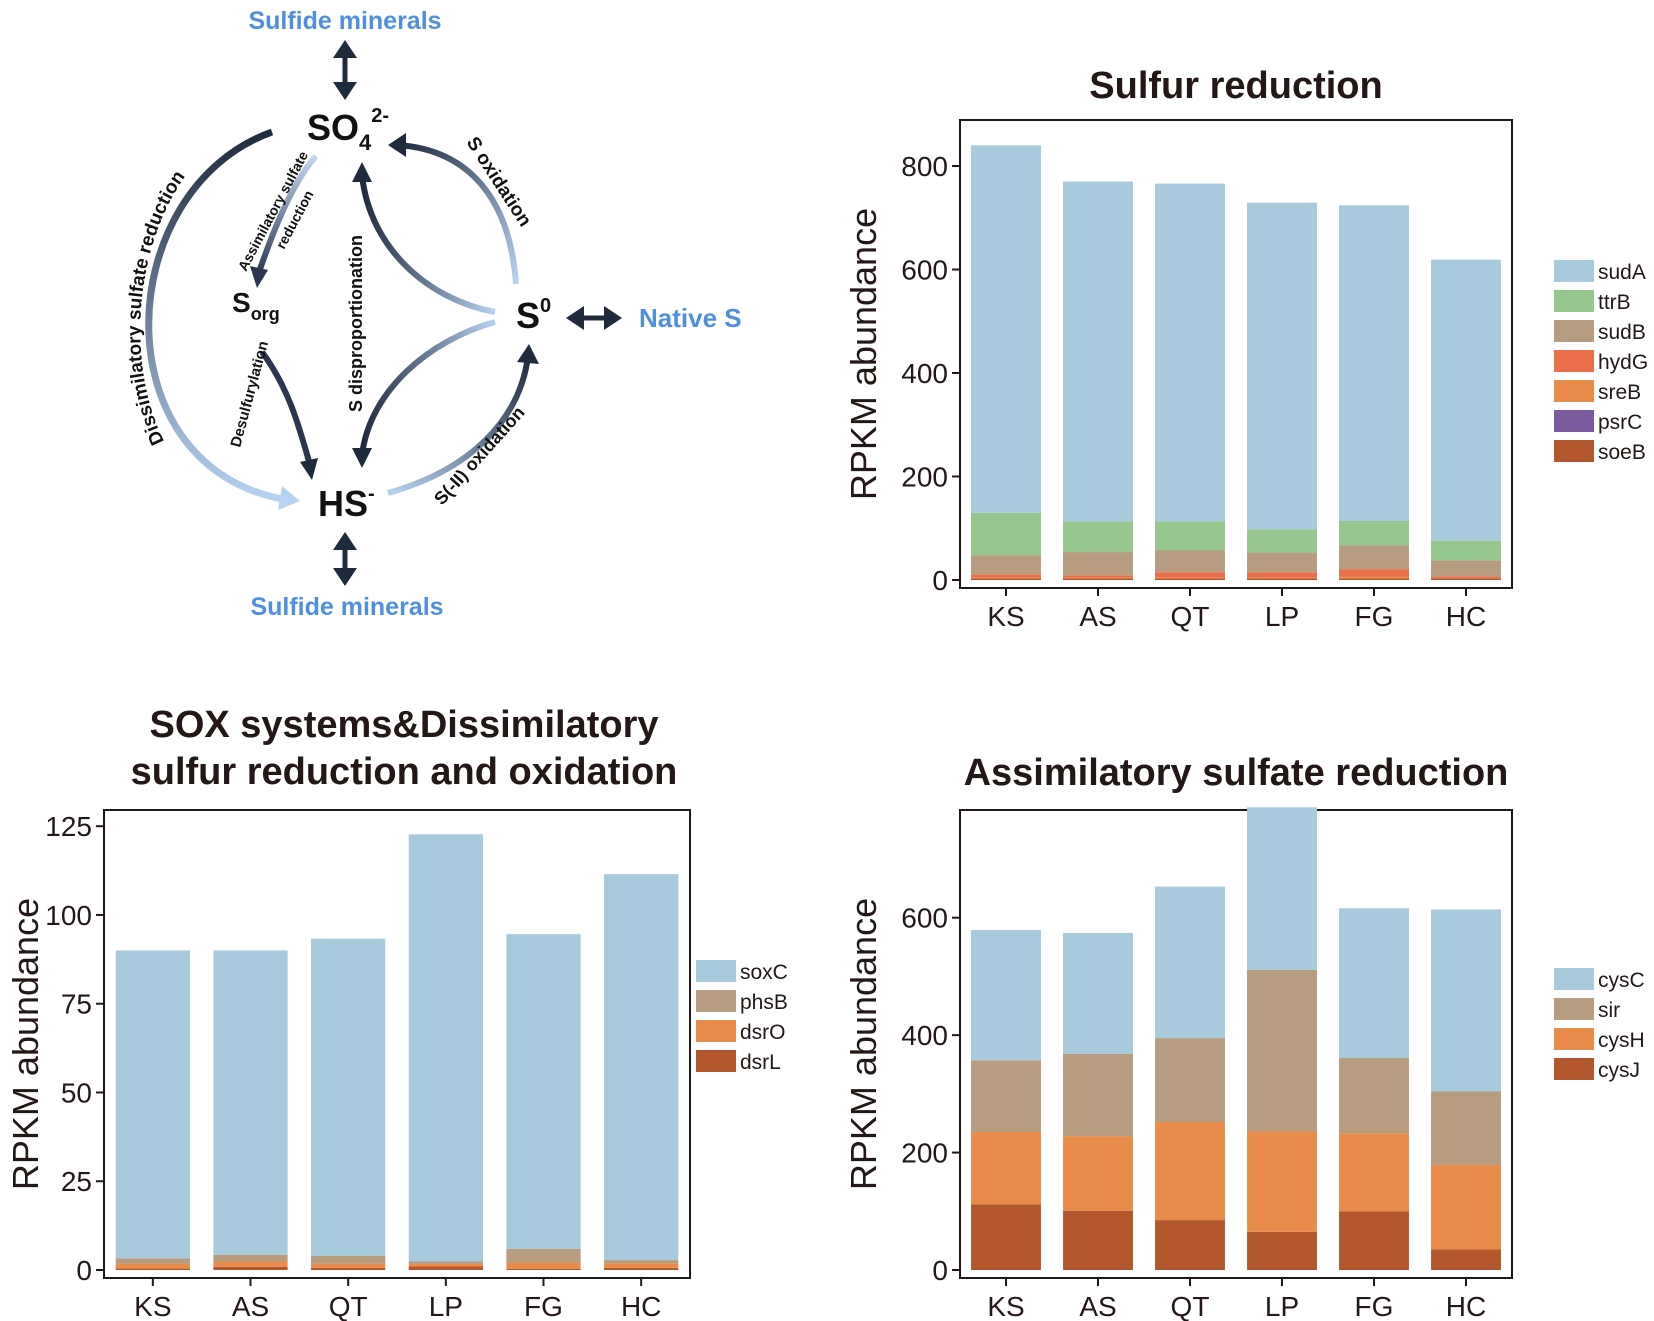  I want to click on legend-swatch-sreB, so click(1574, 391).